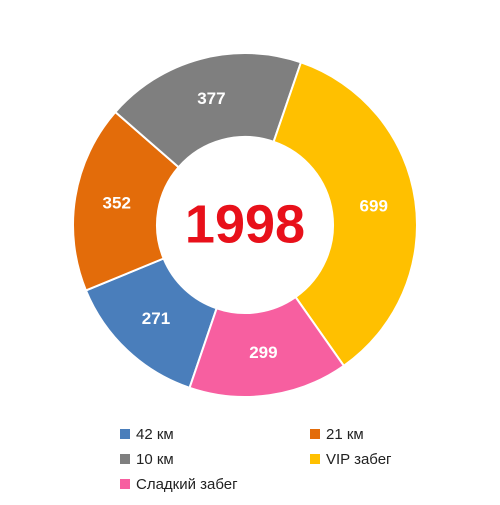 The image size is (500, 505). What do you see at coordinates (187, 484) in the screenshot?
I see `legend-label: Сладкий забег` at bounding box center [187, 484].